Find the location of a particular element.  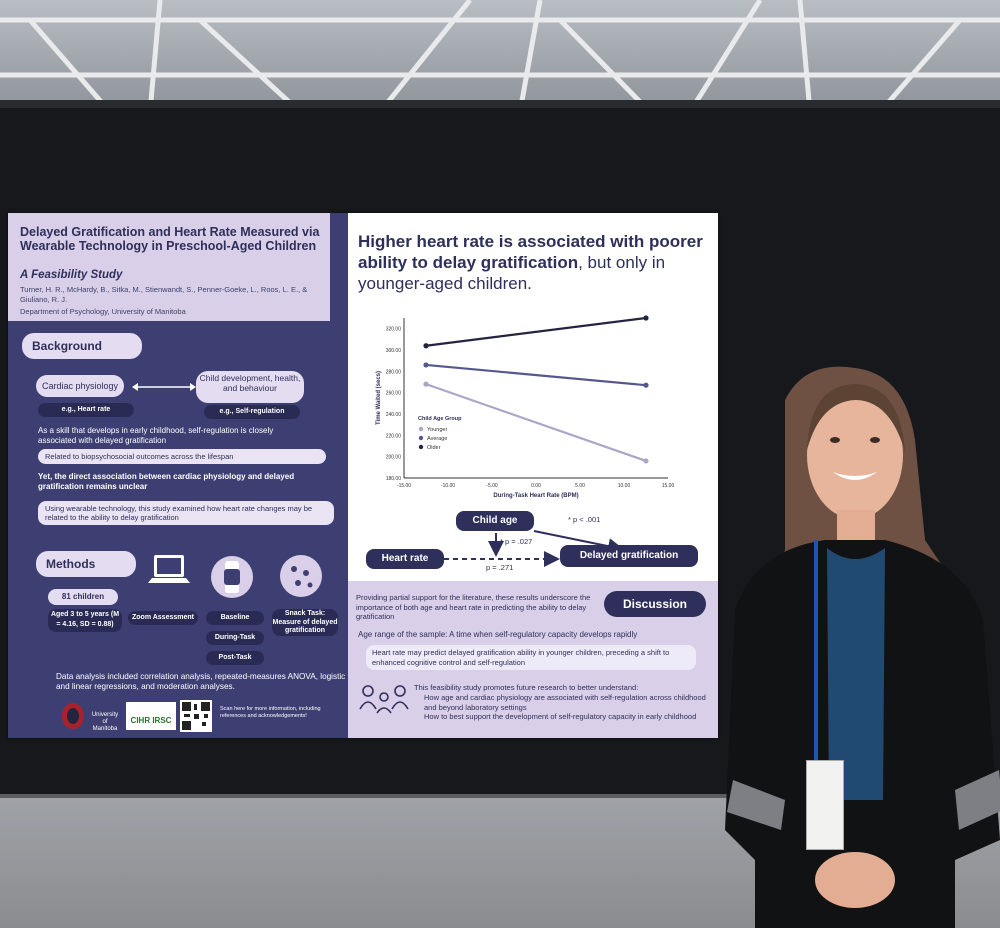

x-tick-label: 15.00 is located at coordinates (668, 486).